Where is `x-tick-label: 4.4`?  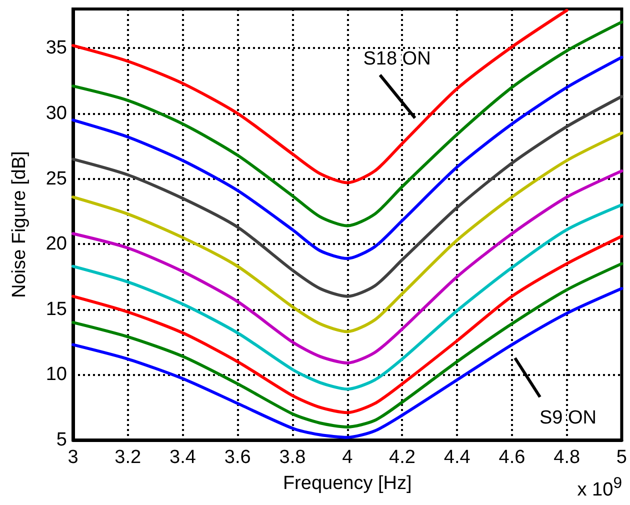 x-tick-label: 4.4 is located at coordinates (457, 457).